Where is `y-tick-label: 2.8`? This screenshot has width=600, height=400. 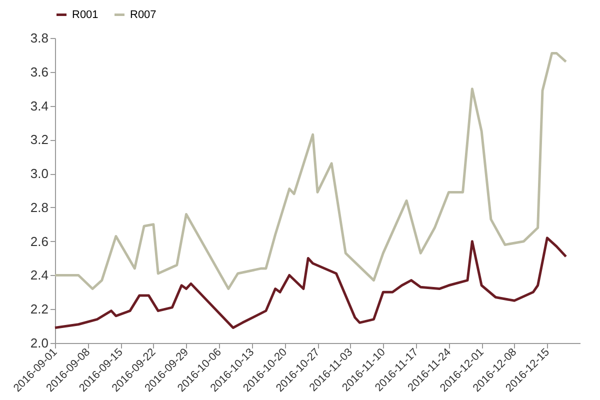
y-tick-label: 2.8 is located at coordinates (39, 207).